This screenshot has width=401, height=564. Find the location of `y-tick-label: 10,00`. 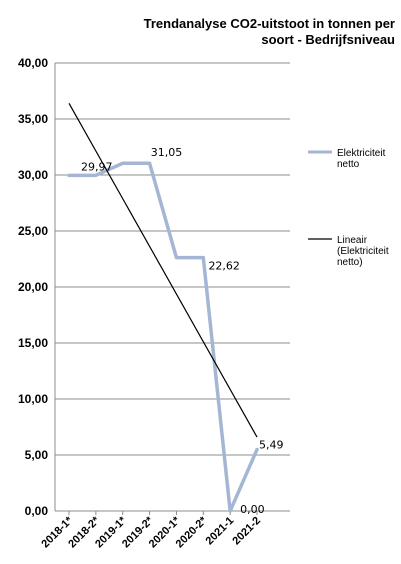

y-tick-label: 10,00 is located at coordinates (33, 399).